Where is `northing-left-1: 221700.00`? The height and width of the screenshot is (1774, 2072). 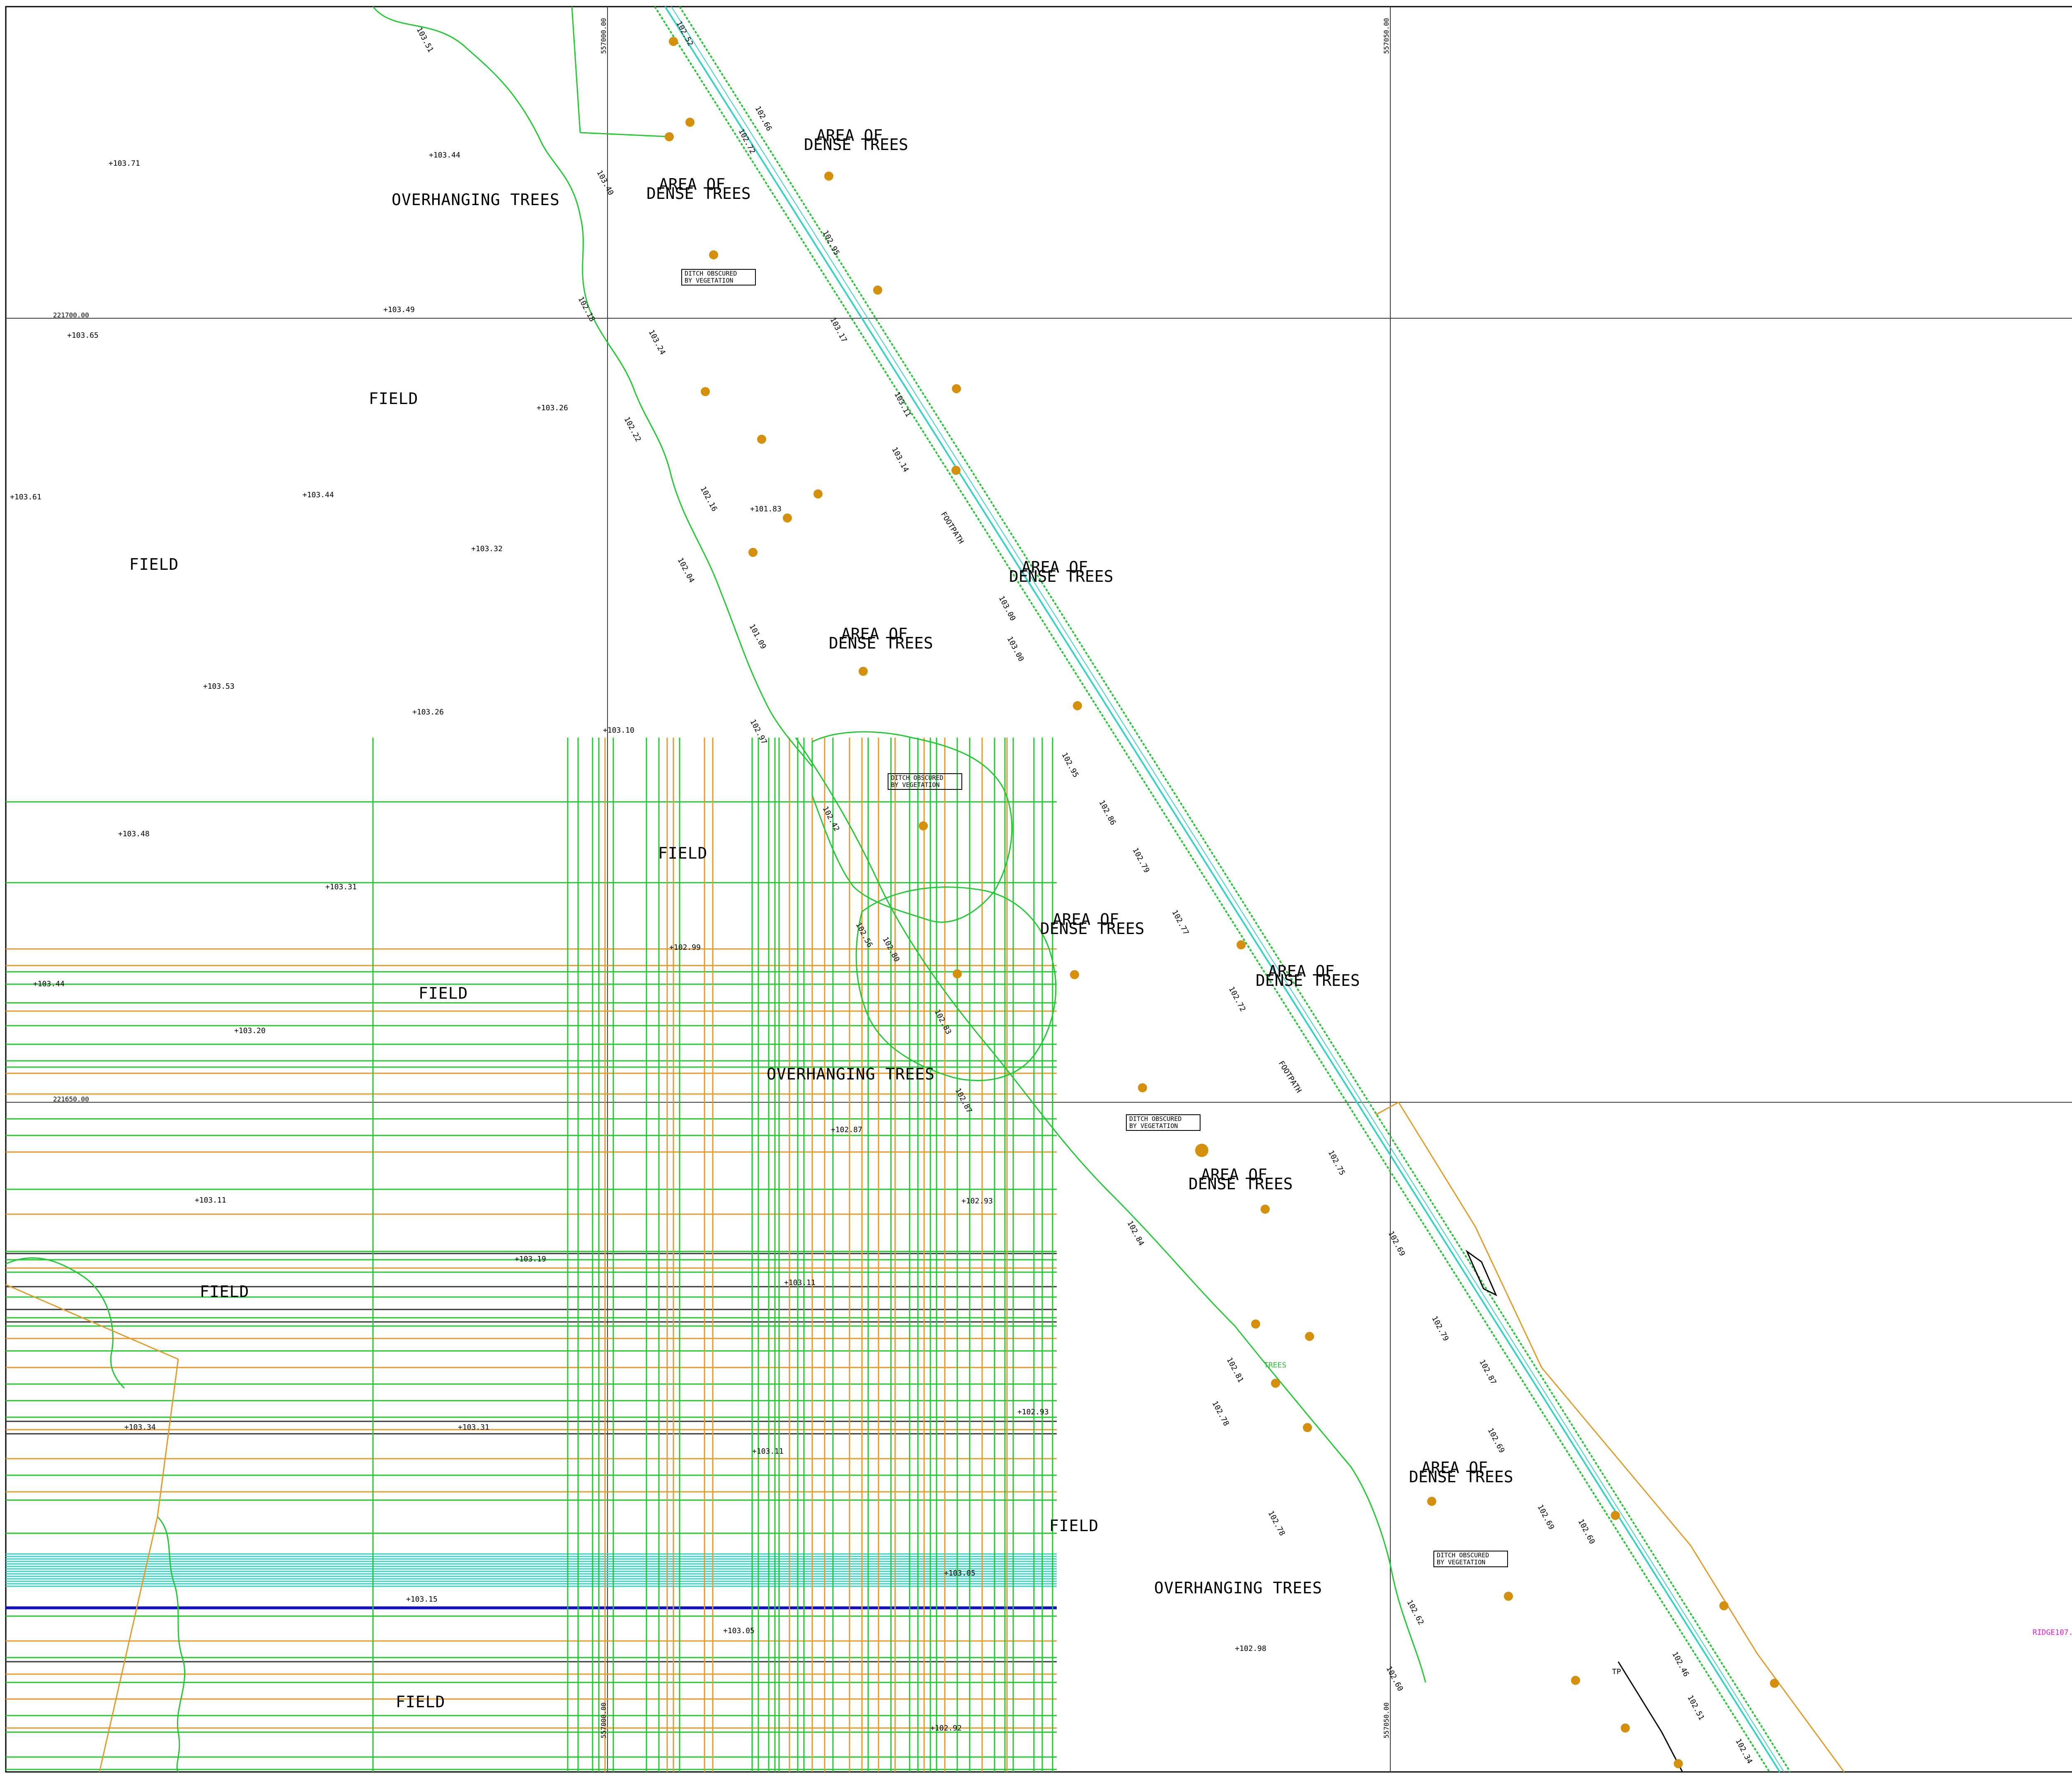
northing-left-1: 221700.00 is located at coordinates (71, 315).